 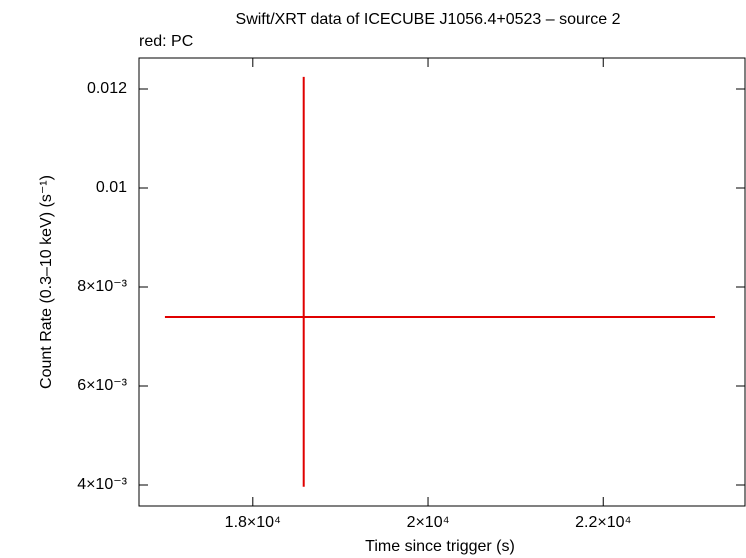 What do you see at coordinates (253, 522) in the screenshot?
I see `x-tick-label: 1.8×10⁴` at bounding box center [253, 522].